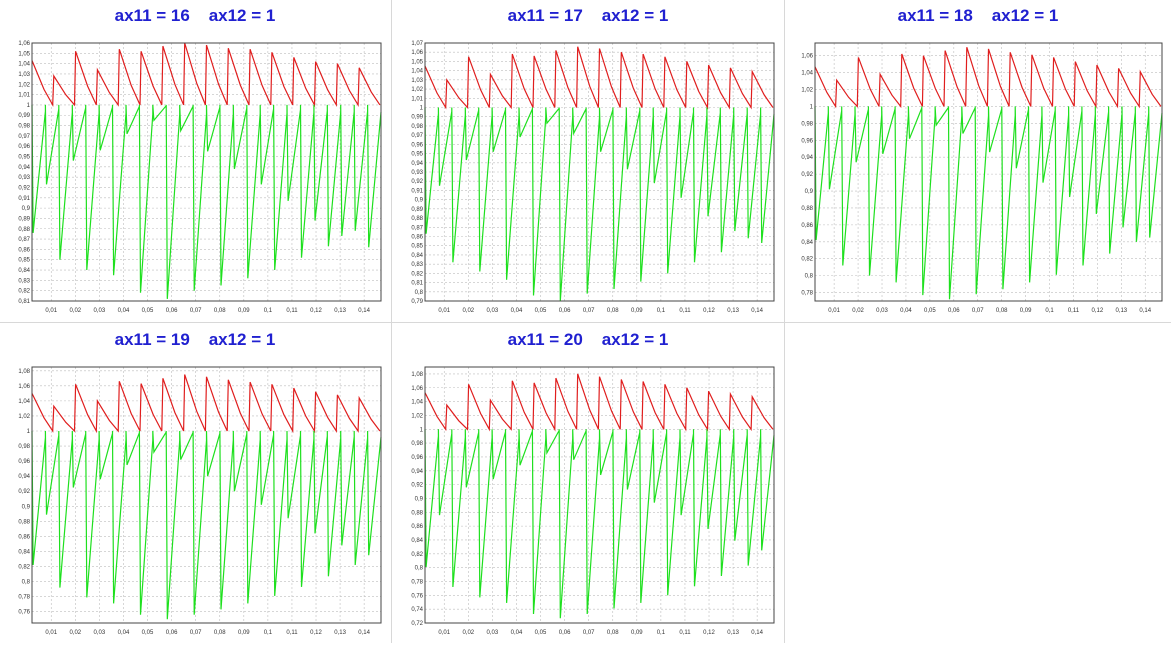 This screenshot has height=645, width=1171. What do you see at coordinates (906, 311) in the screenshot?
I see `x-tick-label: 0,04` at bounding box center [906, 311].